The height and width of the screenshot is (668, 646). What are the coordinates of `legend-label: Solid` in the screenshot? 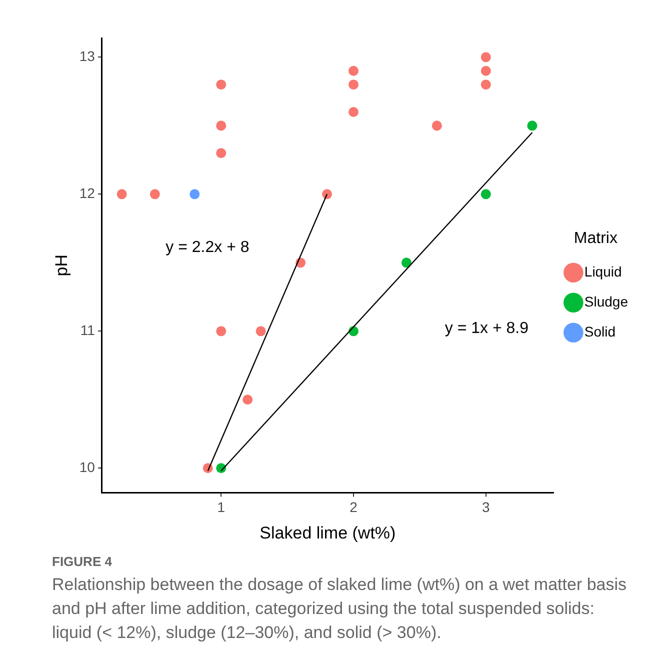 It's located at (600, 331).